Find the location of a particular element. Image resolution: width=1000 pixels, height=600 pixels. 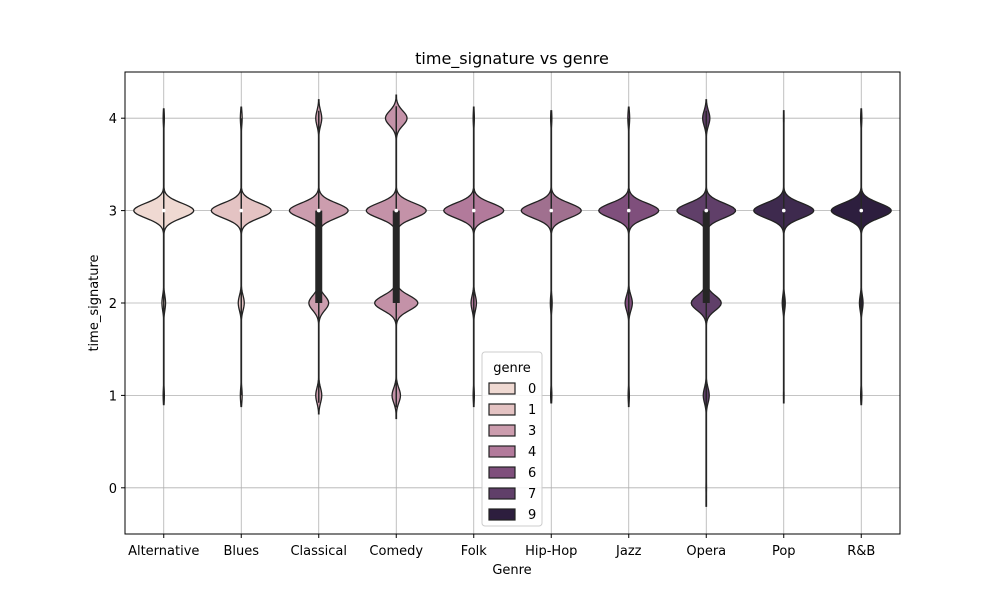

legend: genre 0 1 3 4 6 7 9 is located at coordinates (512, 439).